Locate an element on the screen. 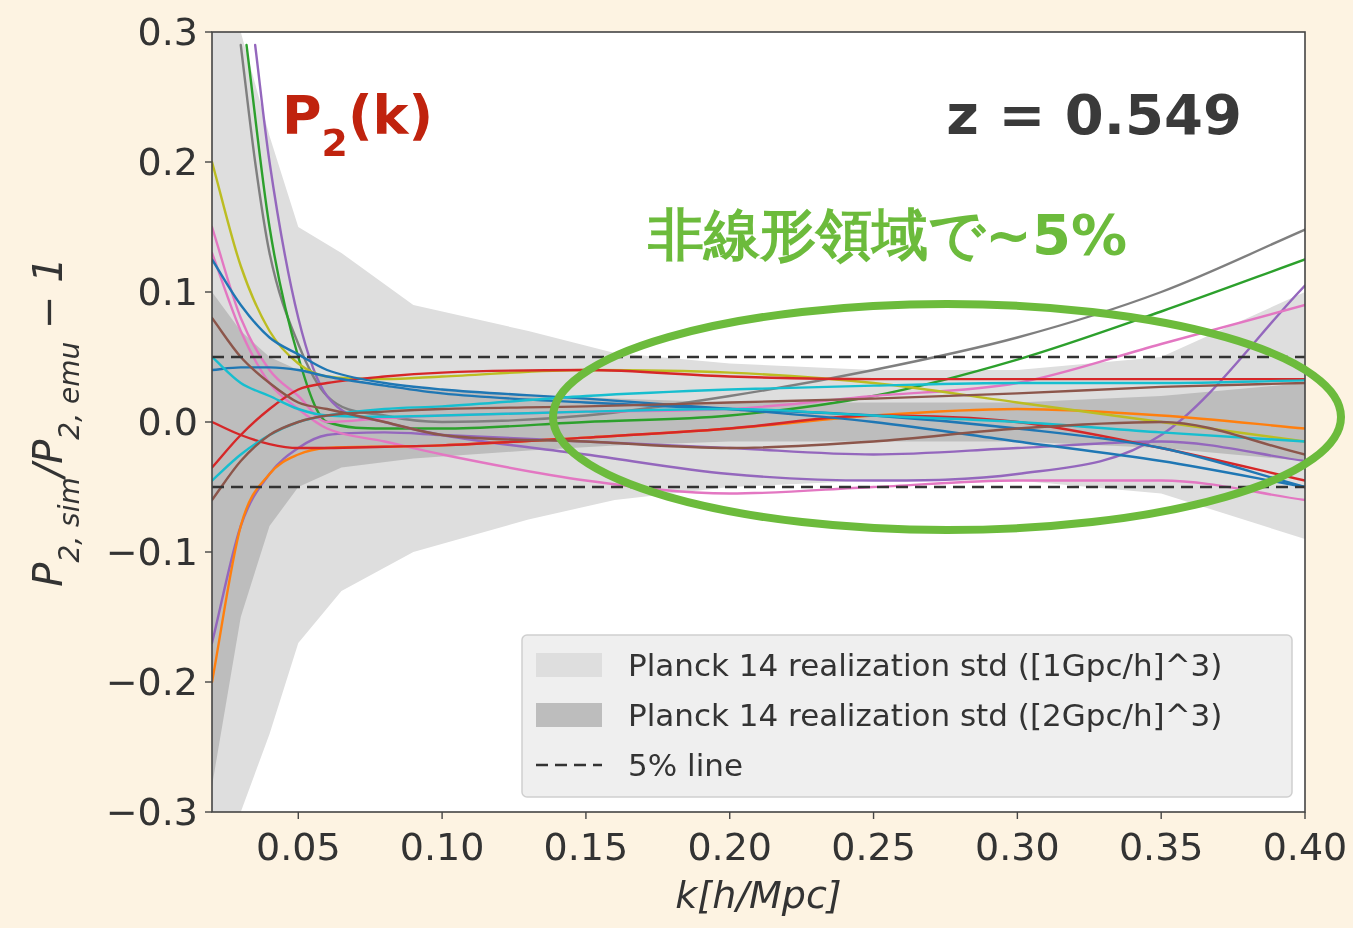  x-tick-label: 0.10 is located at coordinates (442, 847).